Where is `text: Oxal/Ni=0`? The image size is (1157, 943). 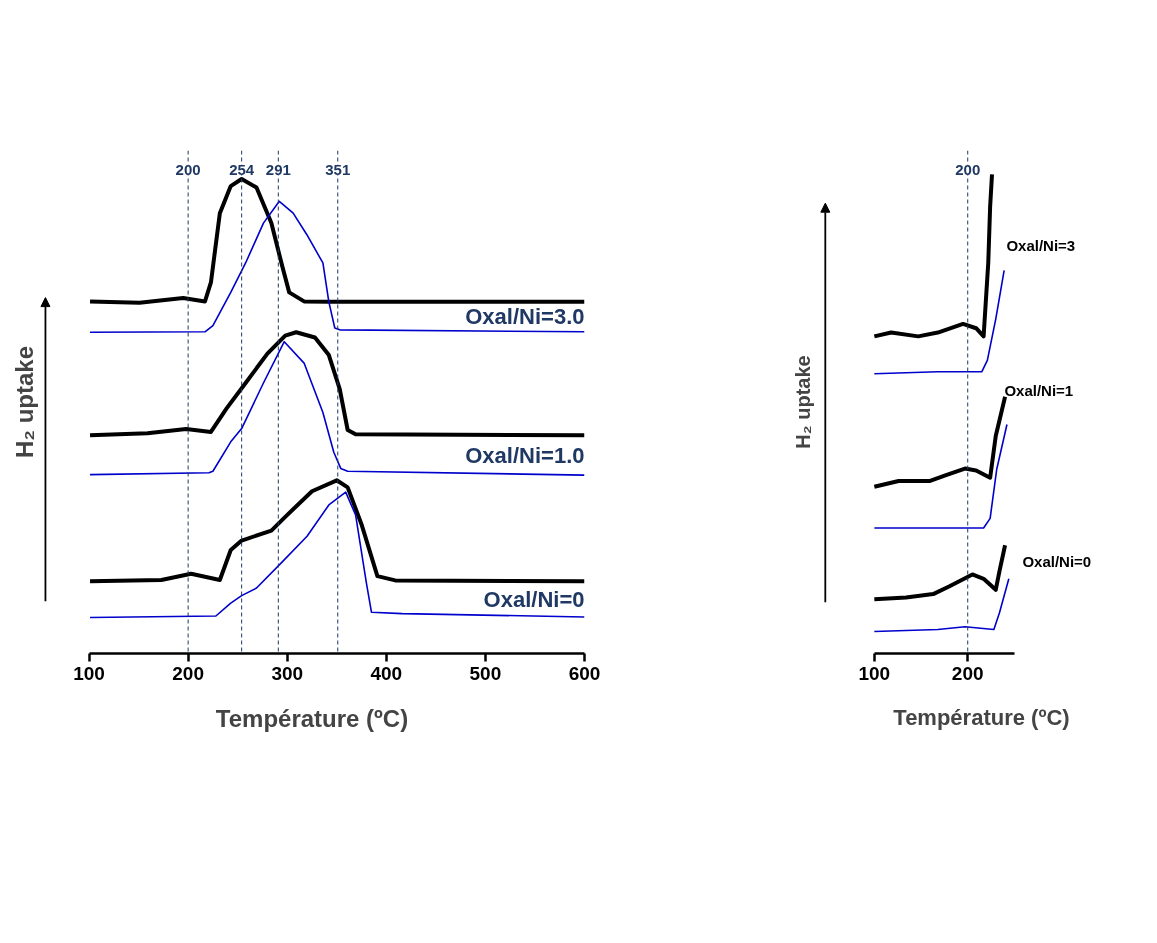 text: Oxal/Ni=0 is located at coordinates (1057, 561).